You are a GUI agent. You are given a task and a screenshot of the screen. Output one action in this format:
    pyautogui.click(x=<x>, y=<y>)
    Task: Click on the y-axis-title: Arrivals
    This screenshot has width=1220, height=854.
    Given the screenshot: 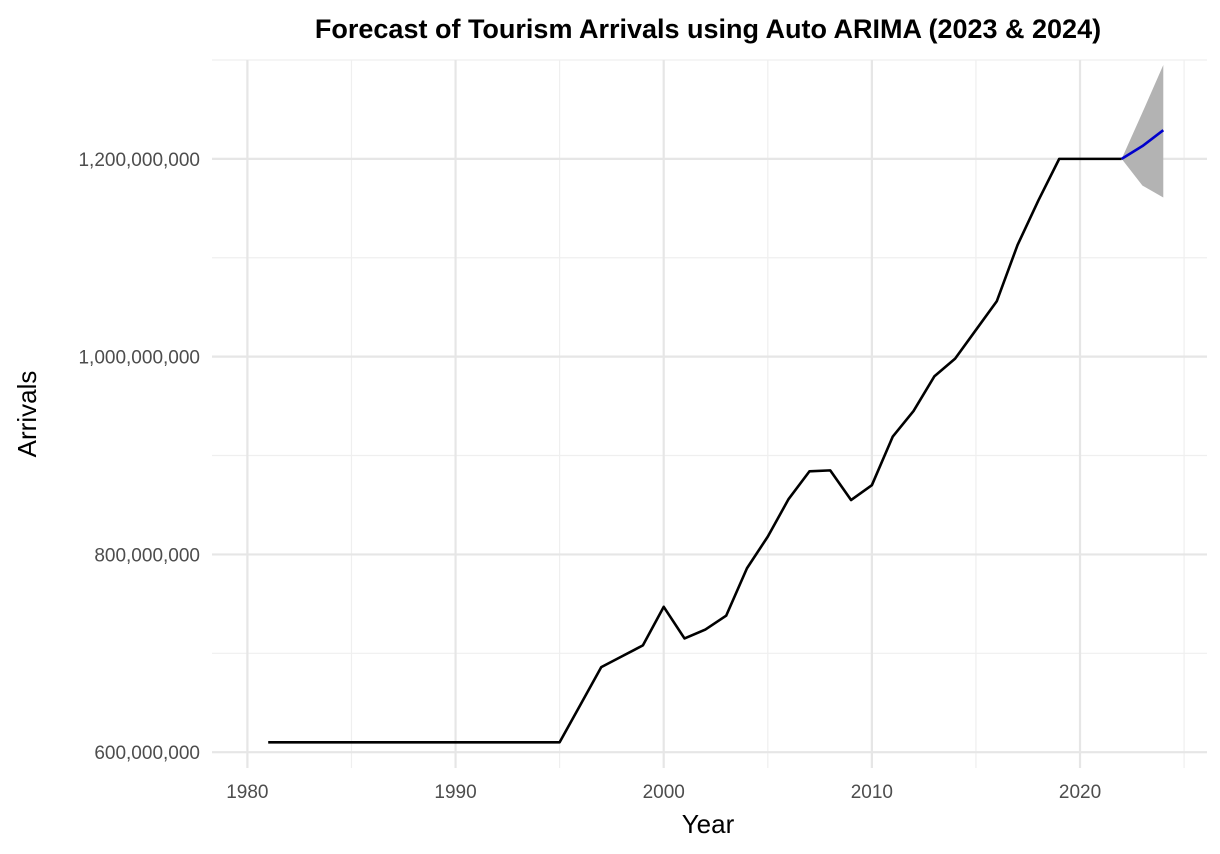 What is the action you would take?
    pyautogui.click(x=27, y=414)
    